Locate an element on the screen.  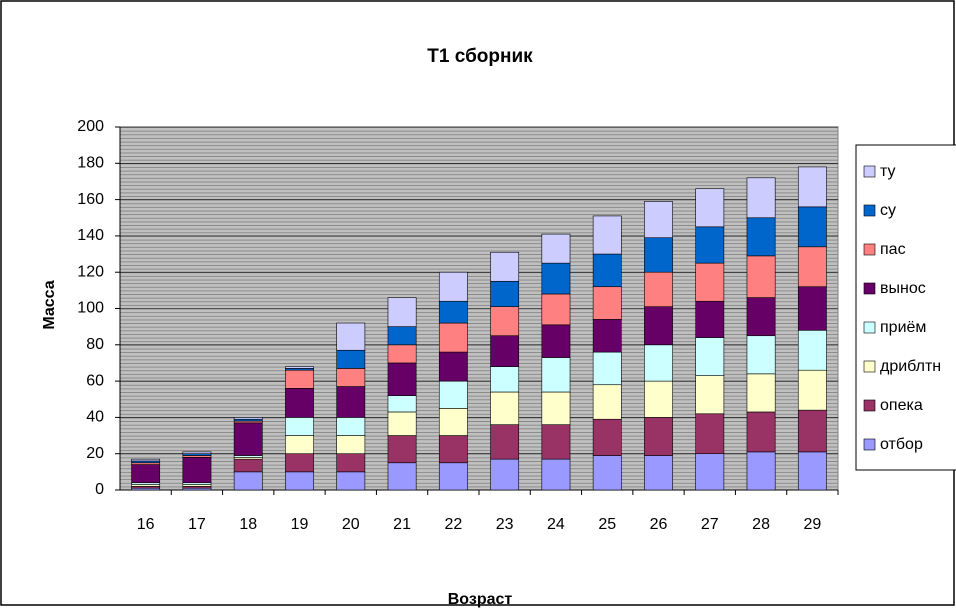
y-tick-label: 20 is located at coordinates (95, 453).